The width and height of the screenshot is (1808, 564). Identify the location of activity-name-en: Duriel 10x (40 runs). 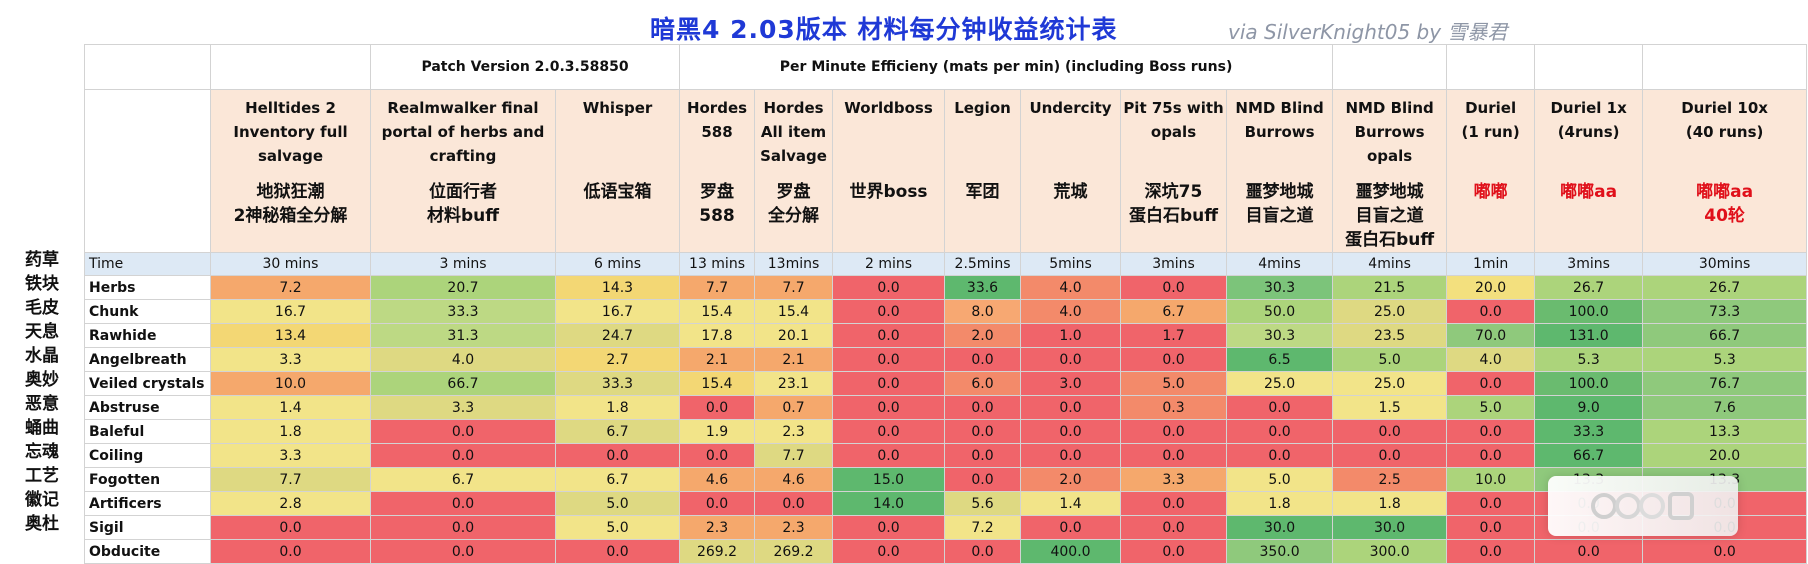
(1724, 120).